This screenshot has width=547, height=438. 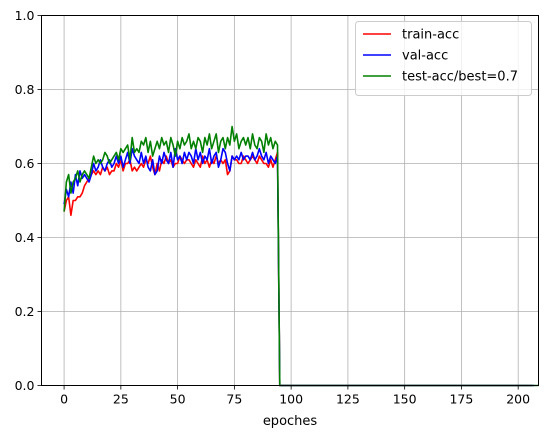 I want to click on y-tick-label: 0.8, so click(x=25, y=89).